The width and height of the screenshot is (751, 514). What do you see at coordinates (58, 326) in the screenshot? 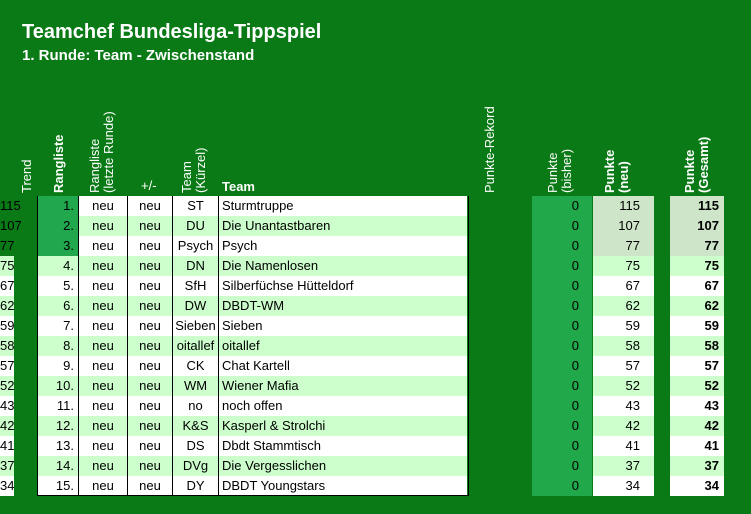
I see `cell-rank: 7.` at bounding box center [58, 326].